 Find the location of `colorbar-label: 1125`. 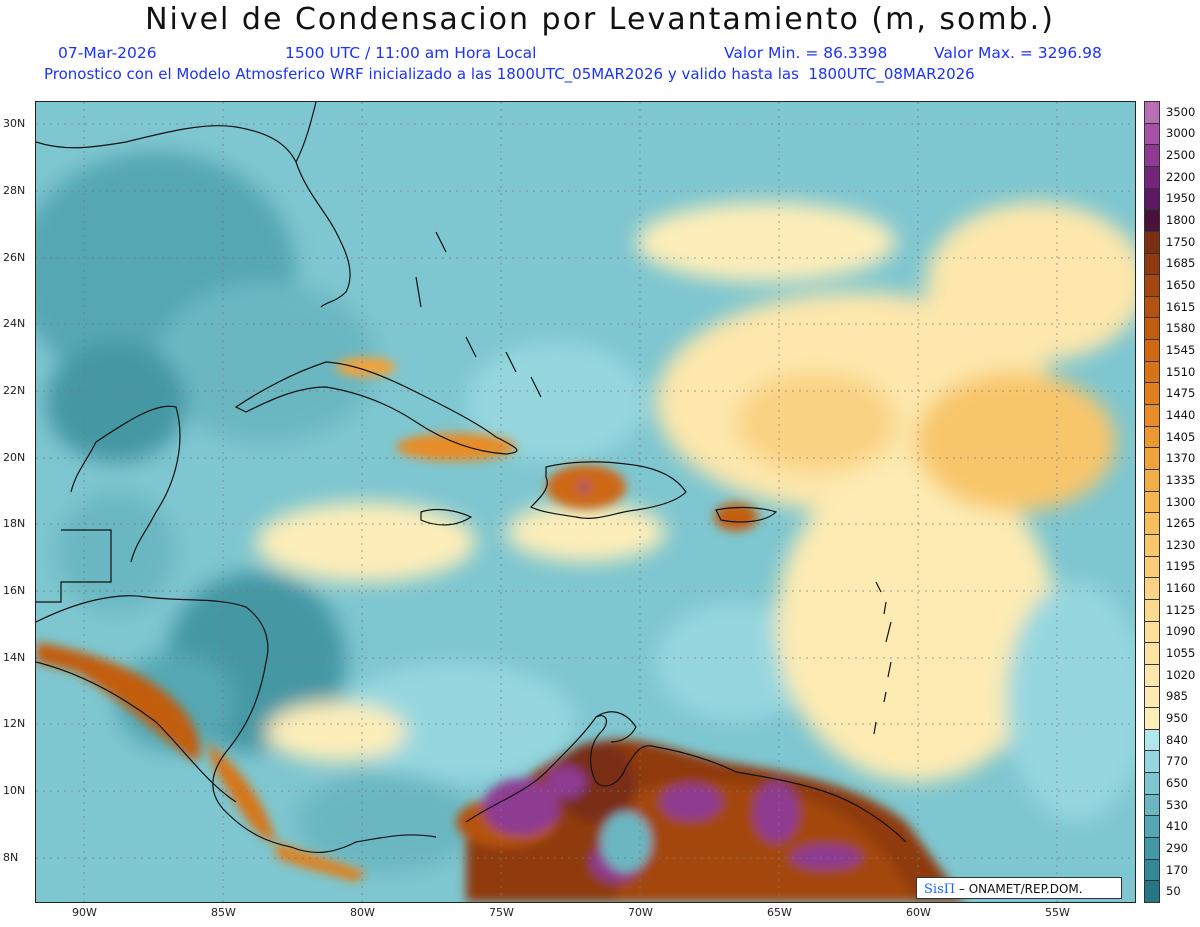

colorbar-label: 1125 is located at coordinates (1181, 609).